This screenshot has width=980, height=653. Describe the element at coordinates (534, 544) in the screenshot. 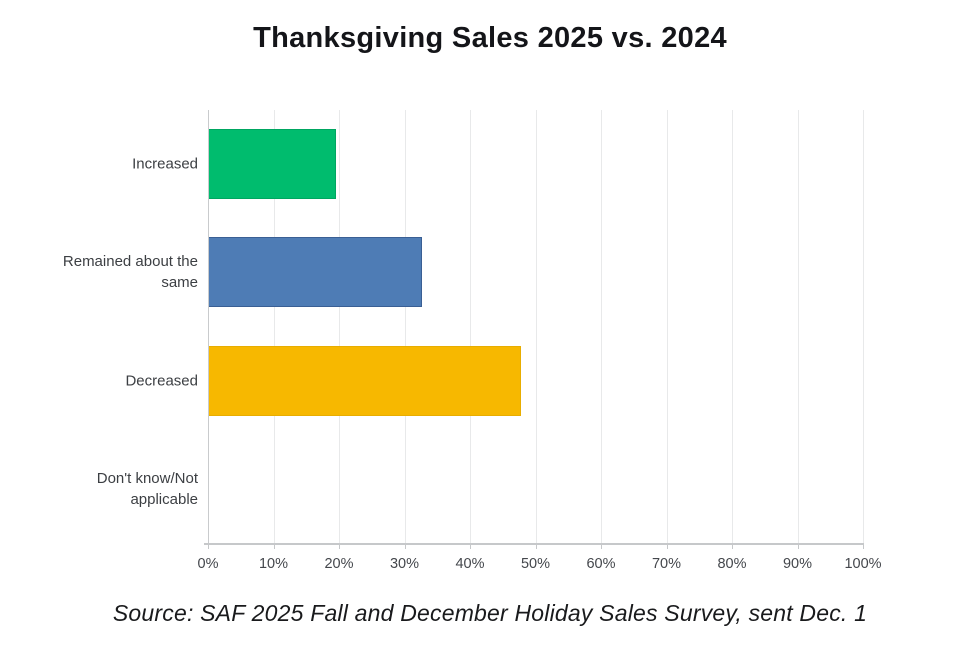

I see `x-axis-line` at that location.